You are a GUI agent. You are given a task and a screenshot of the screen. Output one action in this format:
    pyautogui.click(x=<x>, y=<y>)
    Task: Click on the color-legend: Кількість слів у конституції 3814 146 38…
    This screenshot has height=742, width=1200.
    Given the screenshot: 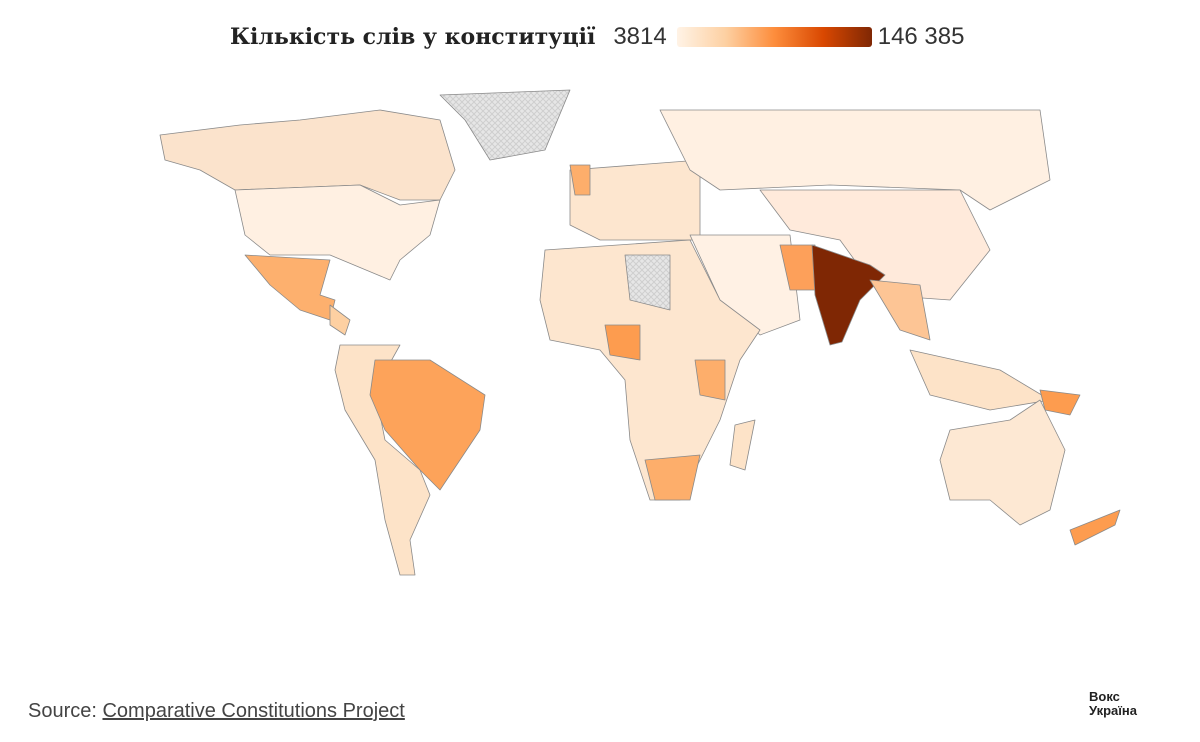 What is the action you would take?
    pyautogui.click(x=597, y=37)
    